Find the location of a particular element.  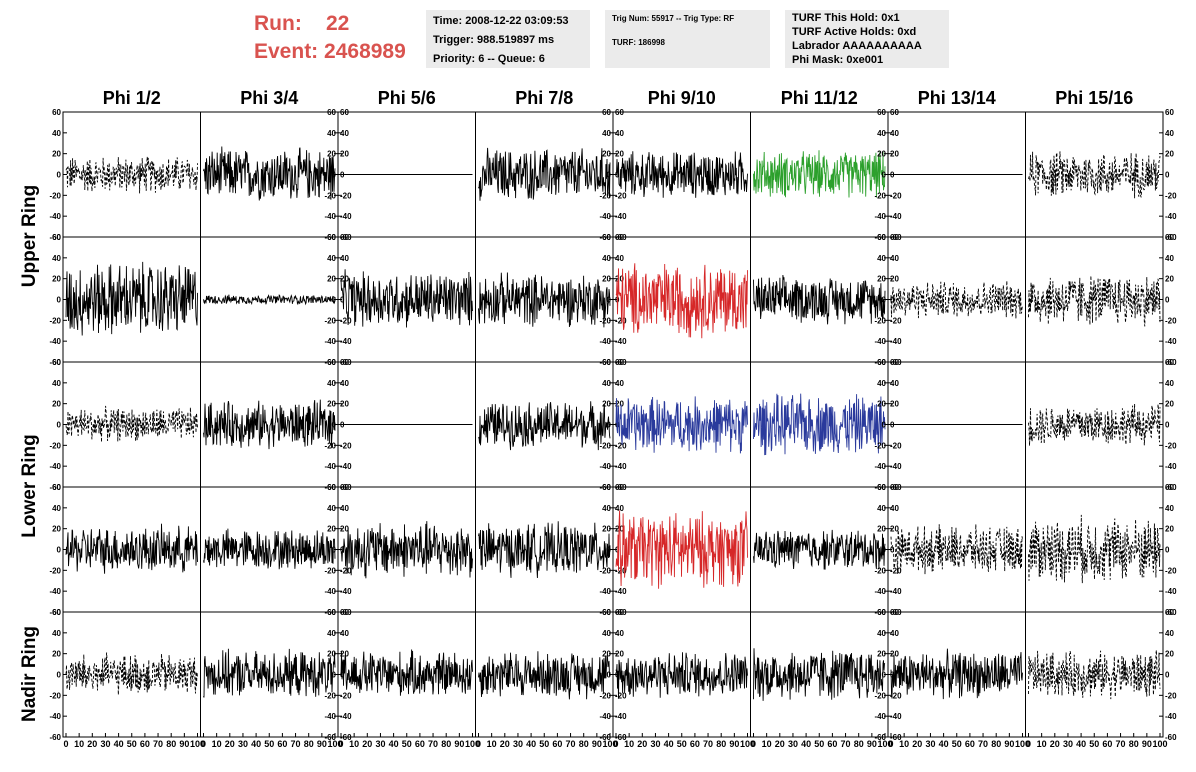

trigger-text: Trigger: 988.519897 ms is located at coordinates (494, 40).